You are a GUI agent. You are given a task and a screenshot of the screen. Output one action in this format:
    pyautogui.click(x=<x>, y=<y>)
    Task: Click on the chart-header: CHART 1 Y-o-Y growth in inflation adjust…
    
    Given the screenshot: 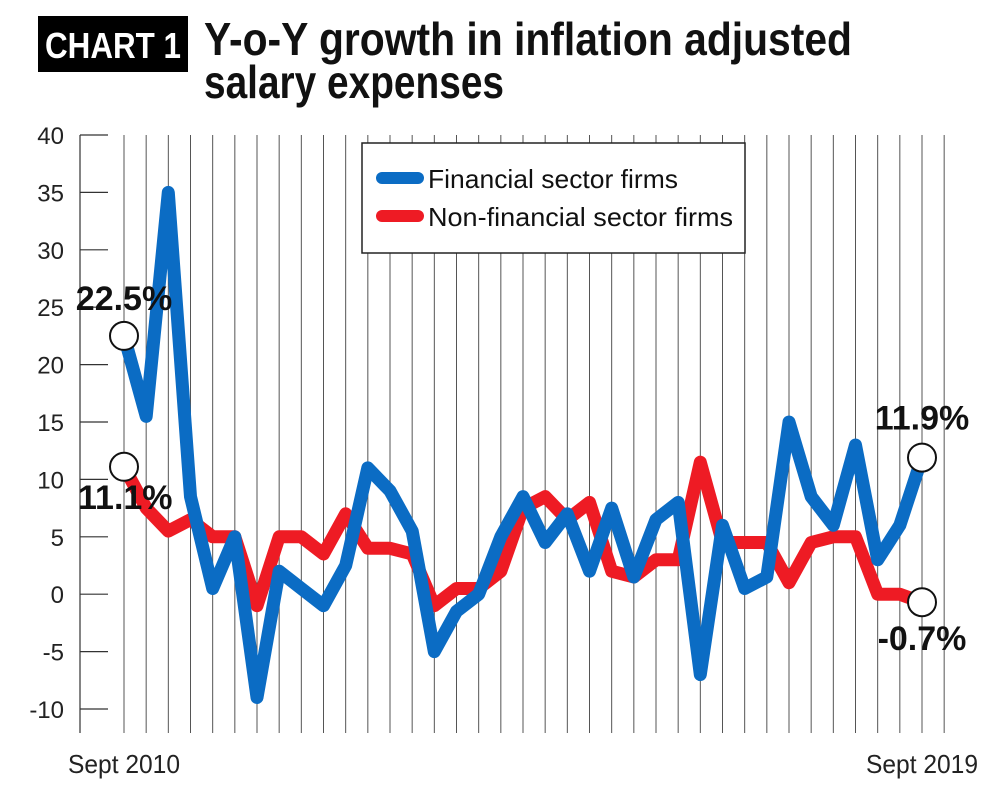 What is the action you would take?
    pyautogui.click(x=445, y=60)
    